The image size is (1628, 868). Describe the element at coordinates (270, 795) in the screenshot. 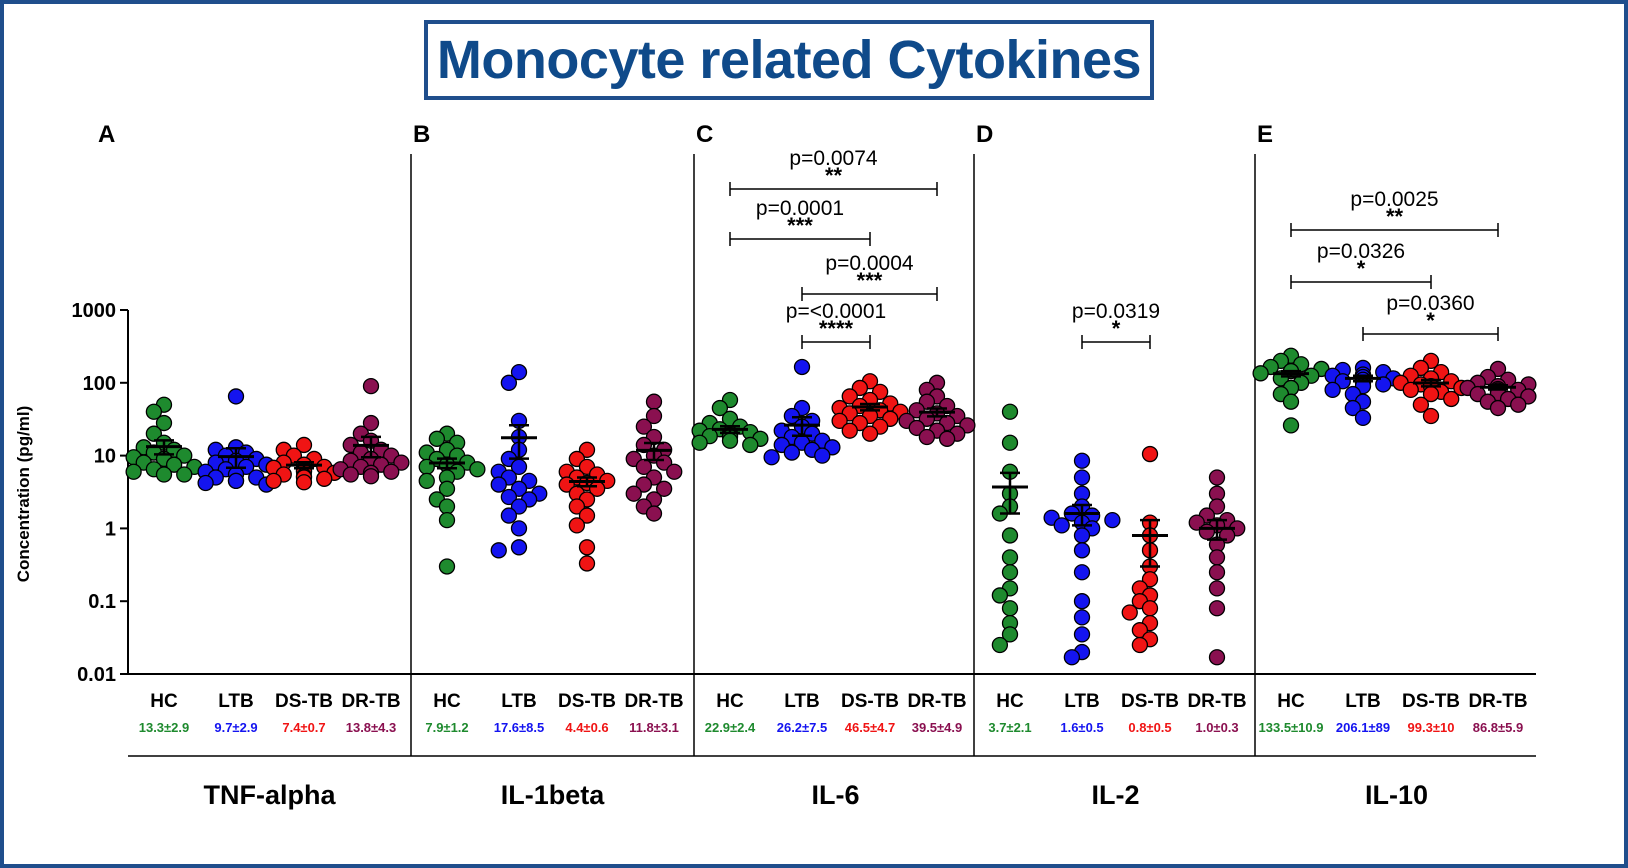

I see `cytokine-name: TNF-alpha` at that location.